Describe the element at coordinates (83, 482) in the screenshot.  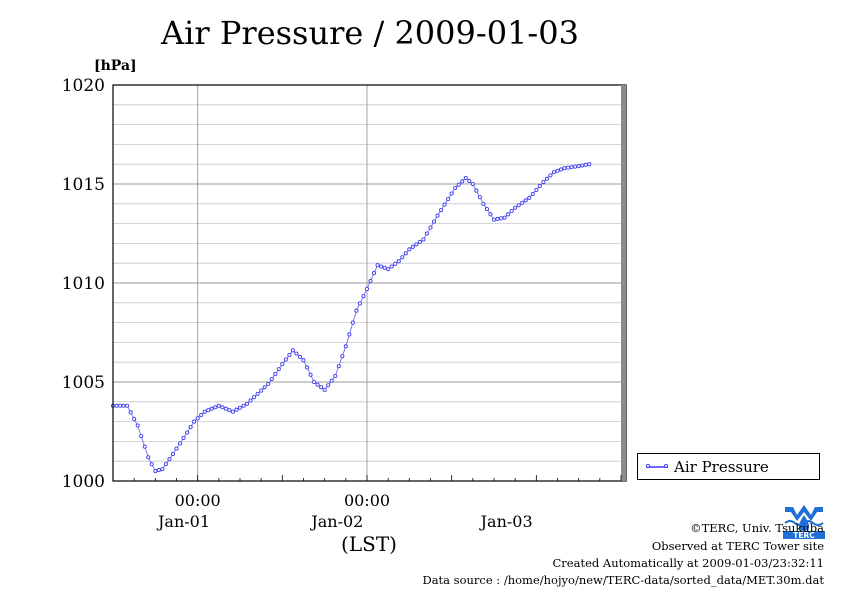
I see `y-tick-label: 1000` at that location.